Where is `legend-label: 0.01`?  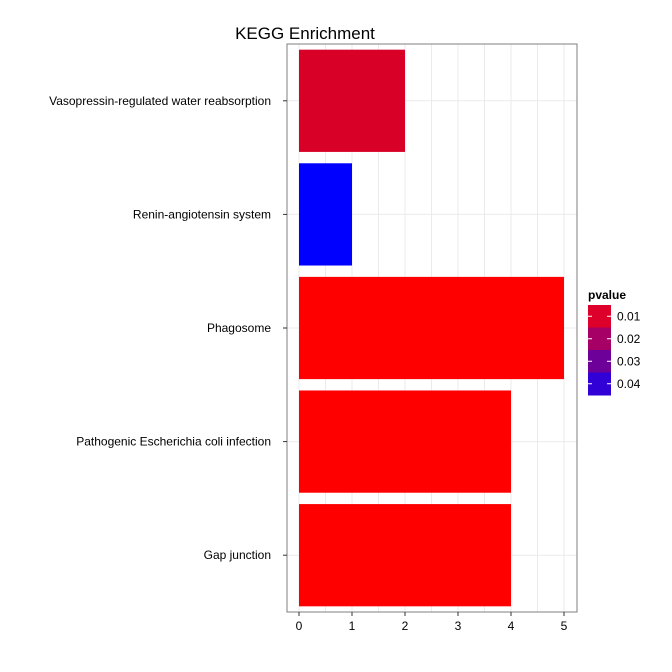 legend-label: 0.01 is located at coordinates (629, 316).